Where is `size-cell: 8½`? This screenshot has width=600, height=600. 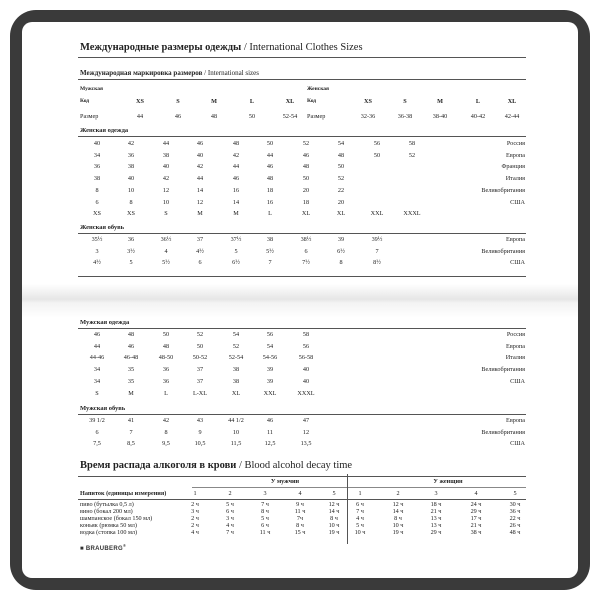
size-cell: 8½ is located at coordinates (377, 262).